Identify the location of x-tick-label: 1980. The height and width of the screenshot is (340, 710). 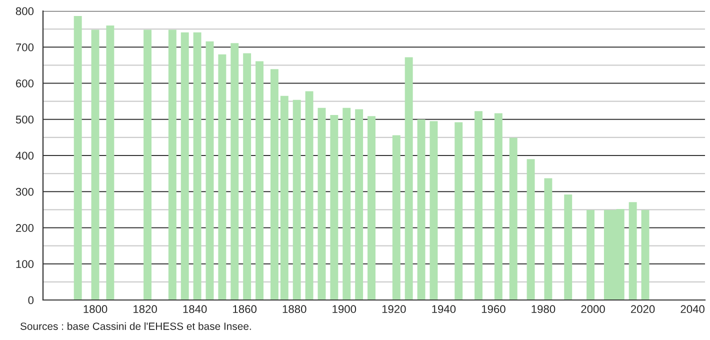
(544, 309).